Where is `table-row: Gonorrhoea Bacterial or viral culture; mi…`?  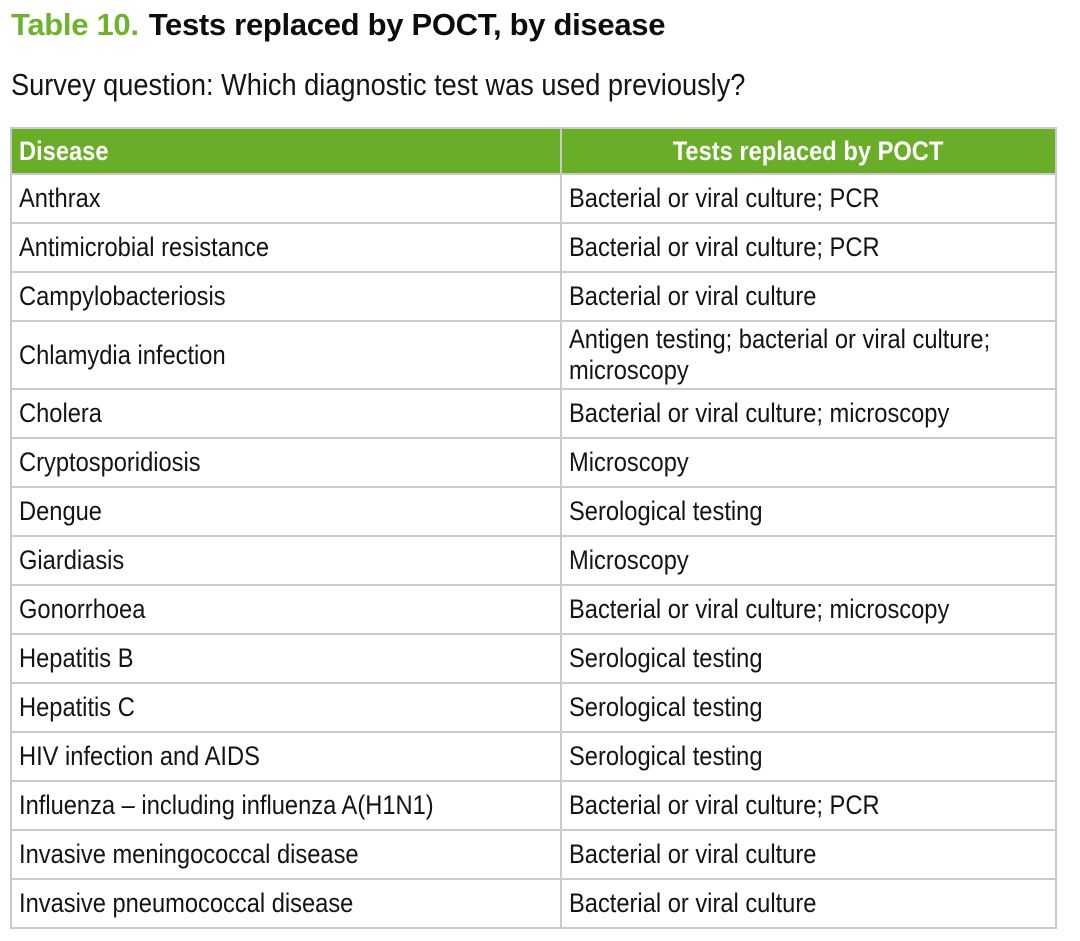 table-row: Gonorrhoea Bacterial or viral culture; mi… is located at coordinates (533, 609).